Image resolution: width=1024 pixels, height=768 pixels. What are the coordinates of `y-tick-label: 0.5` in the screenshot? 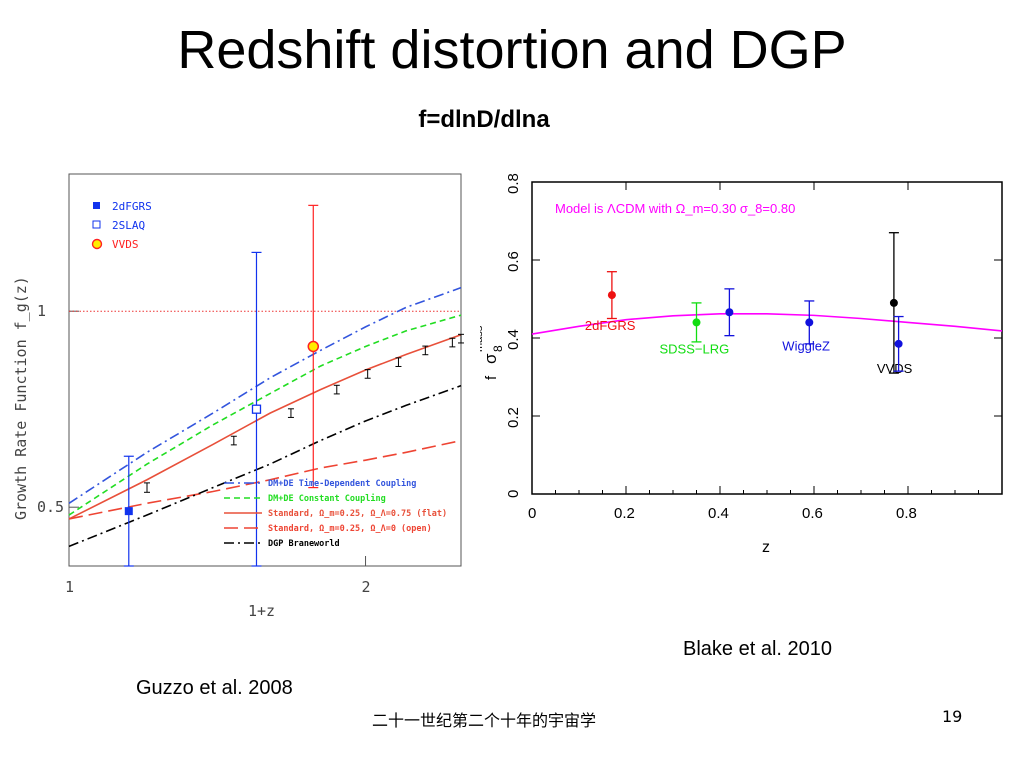 It's located at (50, 507).